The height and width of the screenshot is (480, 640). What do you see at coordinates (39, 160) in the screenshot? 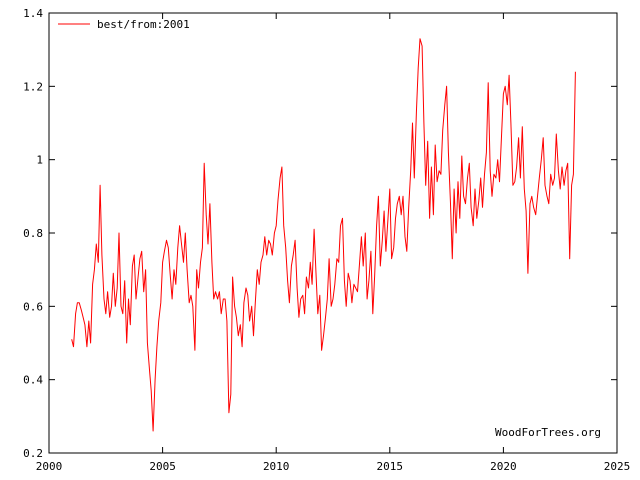
I see `y-tick-label: 1` at bounding box center [39, 160].